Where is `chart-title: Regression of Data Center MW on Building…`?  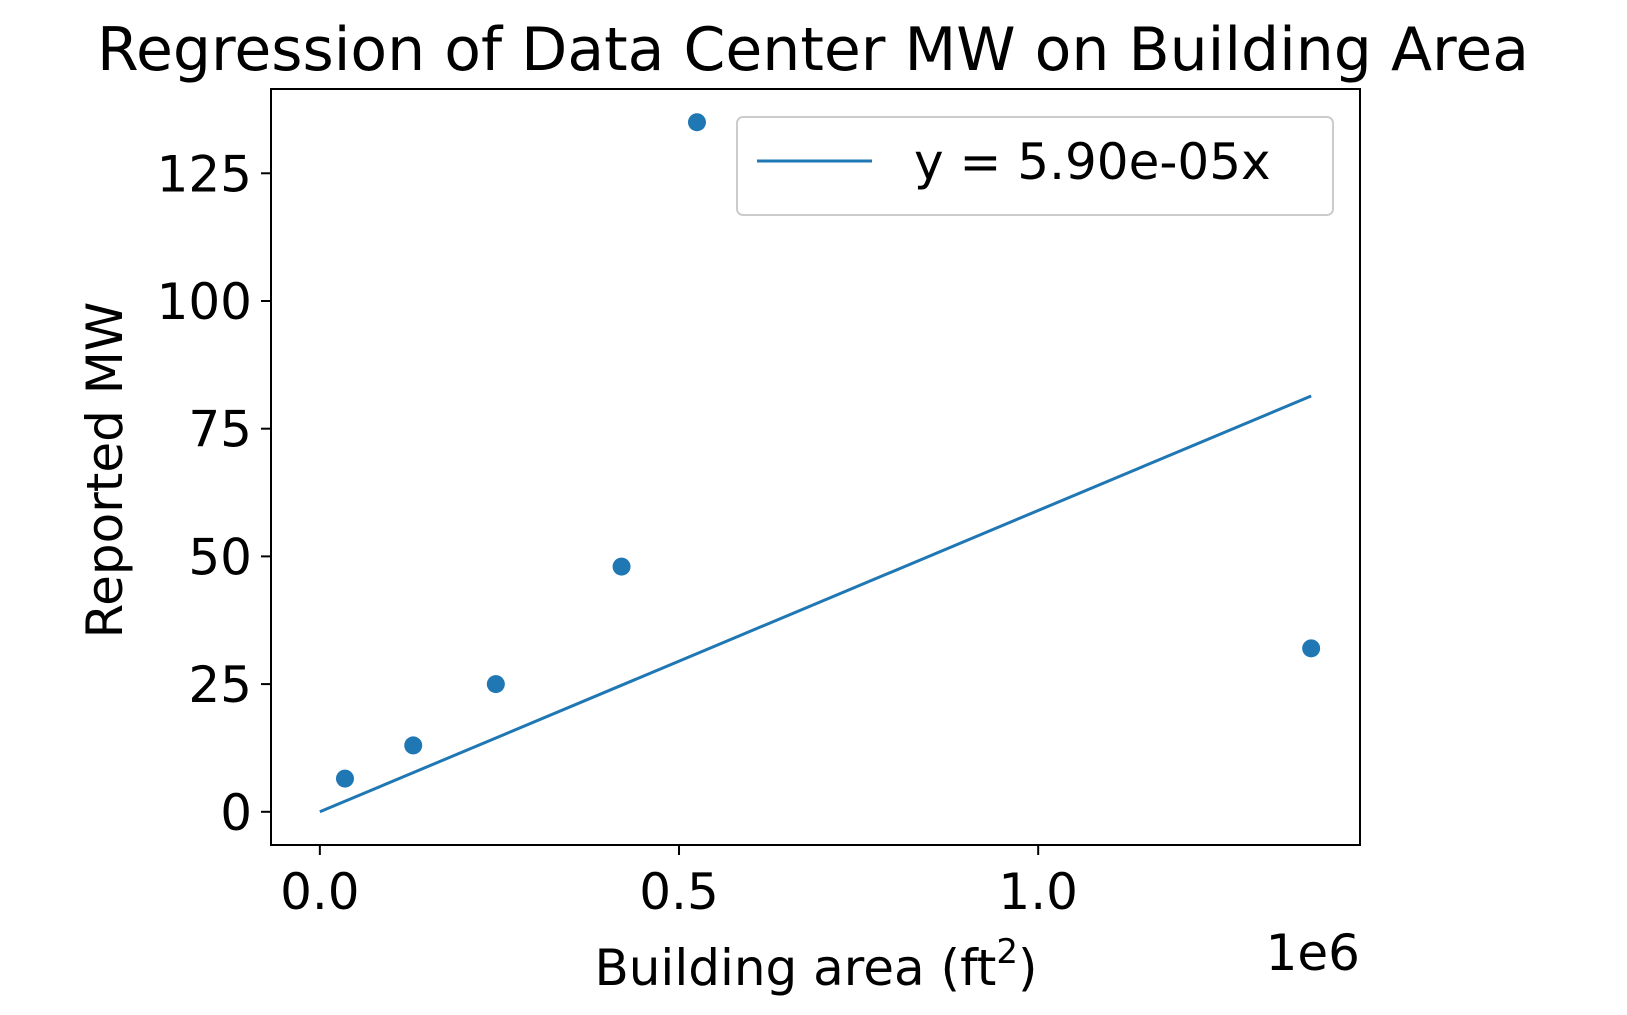 chart-title: Regression of Data Center MW on Building… is located at coordinates (813, 50).